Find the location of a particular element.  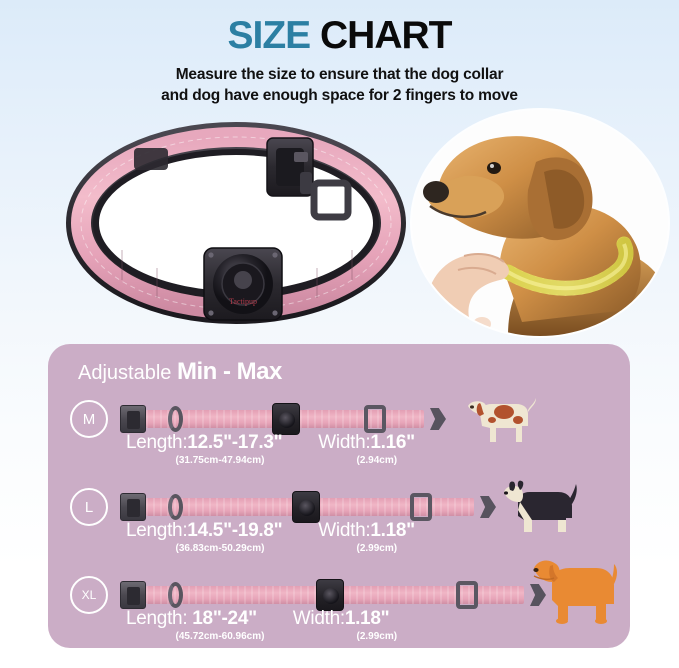

length-value-m: 12.5"-17.3" is located at coordinates (235, 442).